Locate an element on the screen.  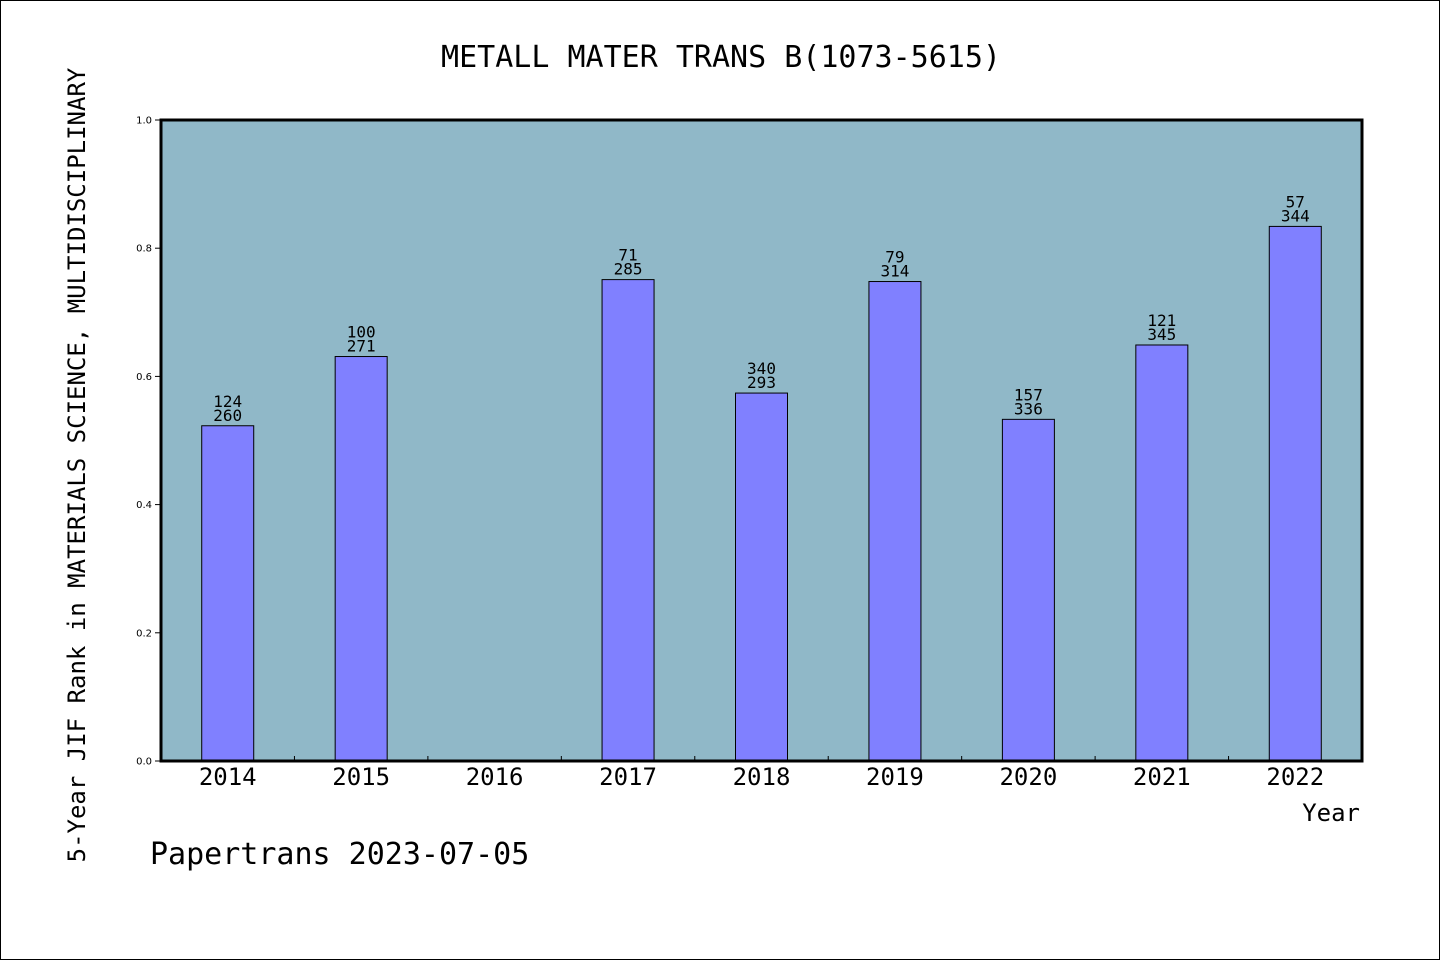
rank-label-2014: 124 is located at coordinates (227, 401).